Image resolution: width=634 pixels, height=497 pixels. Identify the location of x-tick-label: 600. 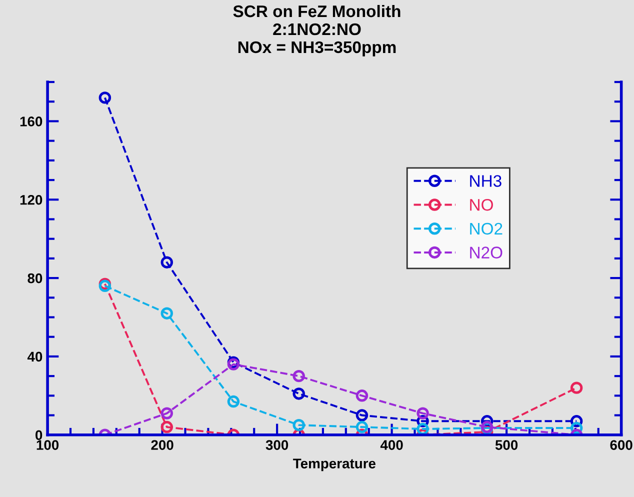
(621, 445).